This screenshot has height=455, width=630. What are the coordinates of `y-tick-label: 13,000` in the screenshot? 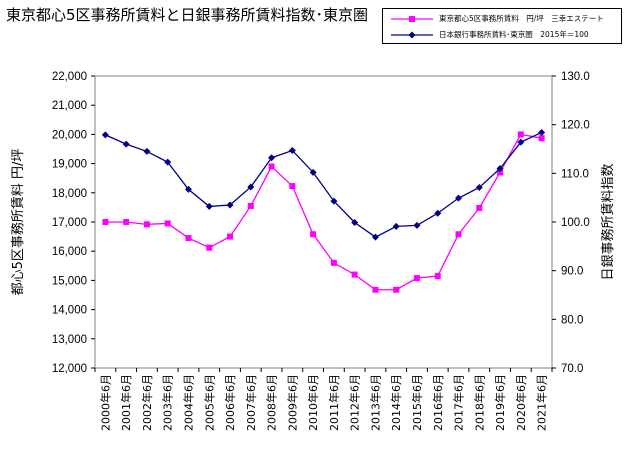 It's located at (69, 340).